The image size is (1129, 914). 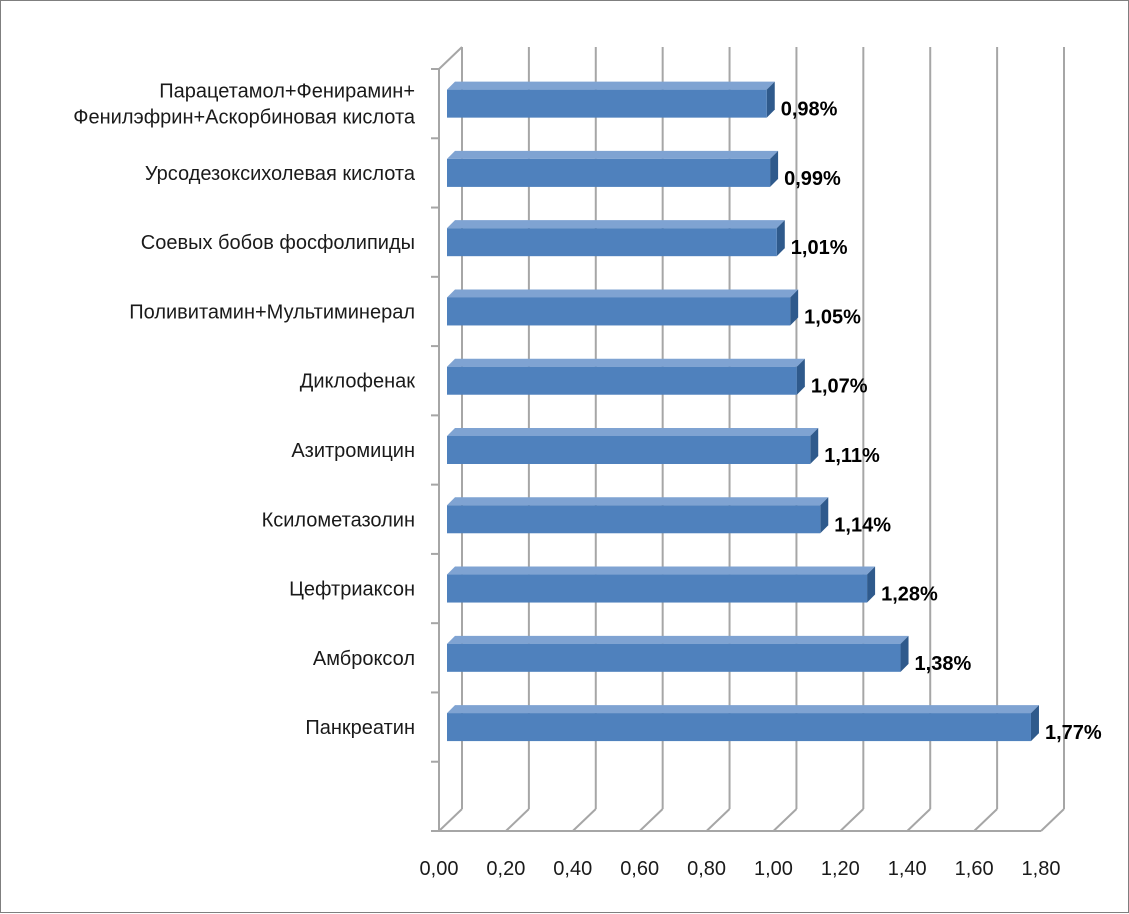 I want to click on category-label-line: Соевых бобов фосфолипиды, so click(x=278, y=243).